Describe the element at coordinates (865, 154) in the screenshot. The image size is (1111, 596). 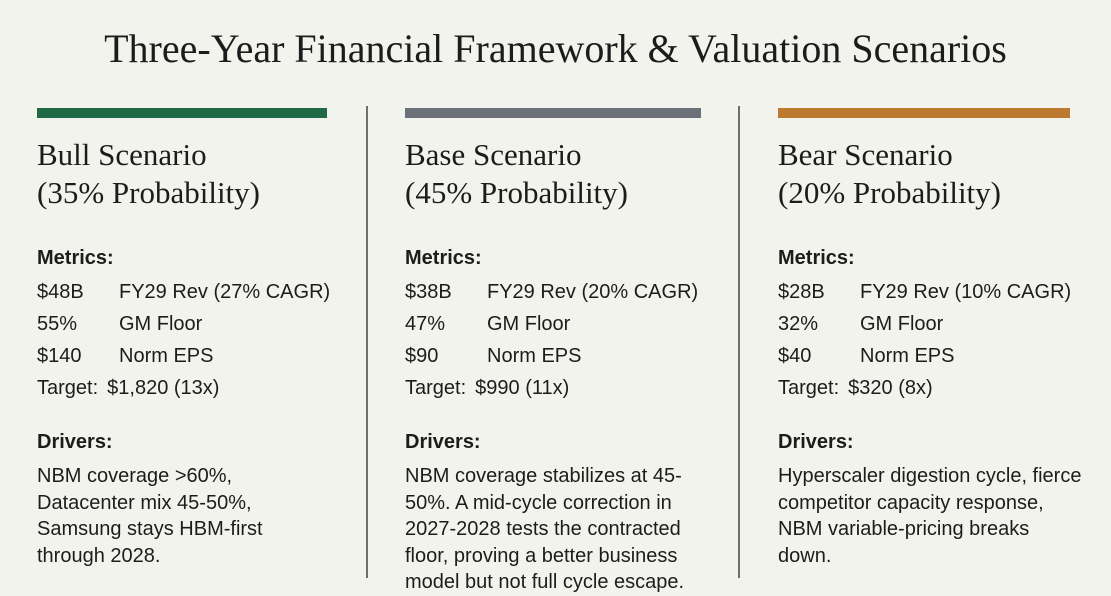
I see `scenario-name: Bear Scenario` at that location.